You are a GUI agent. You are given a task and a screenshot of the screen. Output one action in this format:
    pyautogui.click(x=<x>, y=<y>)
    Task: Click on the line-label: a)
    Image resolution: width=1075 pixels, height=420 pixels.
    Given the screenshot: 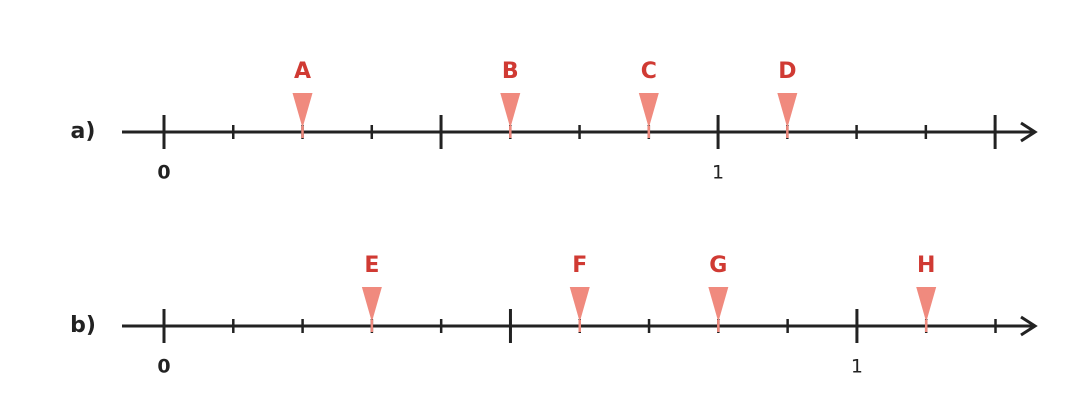 What is the action you would take?
    pyautogui.click(x=83, y=131)
    